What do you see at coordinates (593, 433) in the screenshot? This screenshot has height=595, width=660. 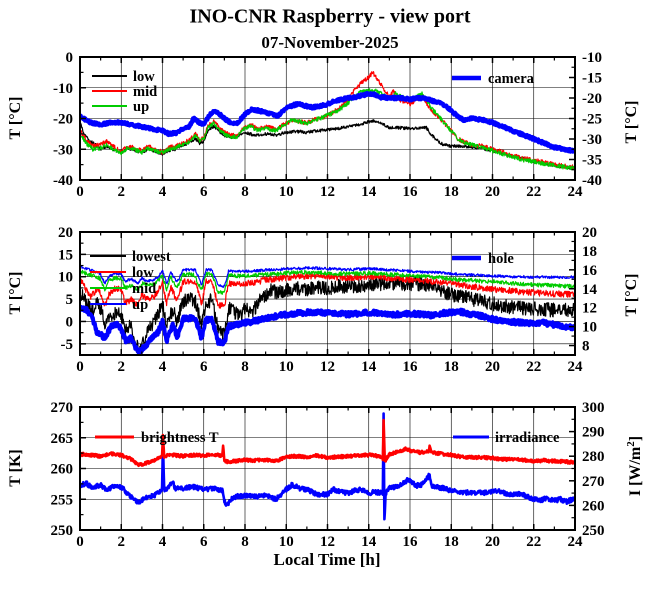 I see `right-tick-label: 290` at bounding box center [593, 433].